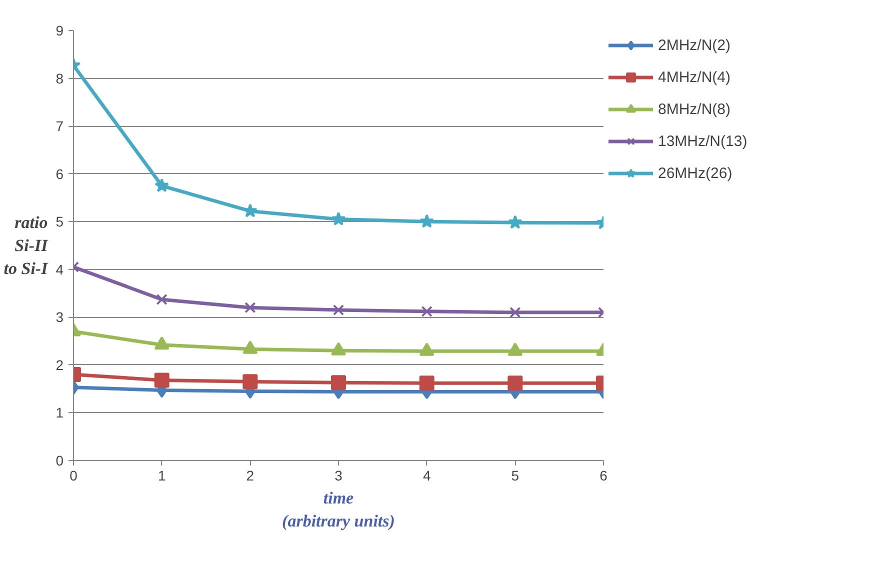 The height and width of the screenshot is (576, 886). Describe the element at coordinates (694, 45) in the screenshot. I see `legend-label: 2MHz/N(2)` at that location.